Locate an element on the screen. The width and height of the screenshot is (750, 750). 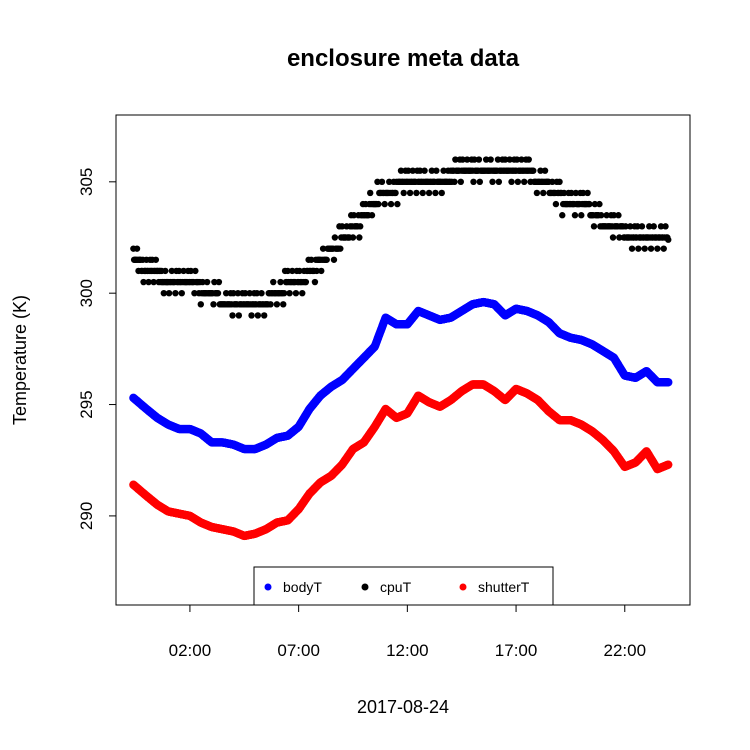
y-tick-label: 305 is located at coordinates (86, 182).